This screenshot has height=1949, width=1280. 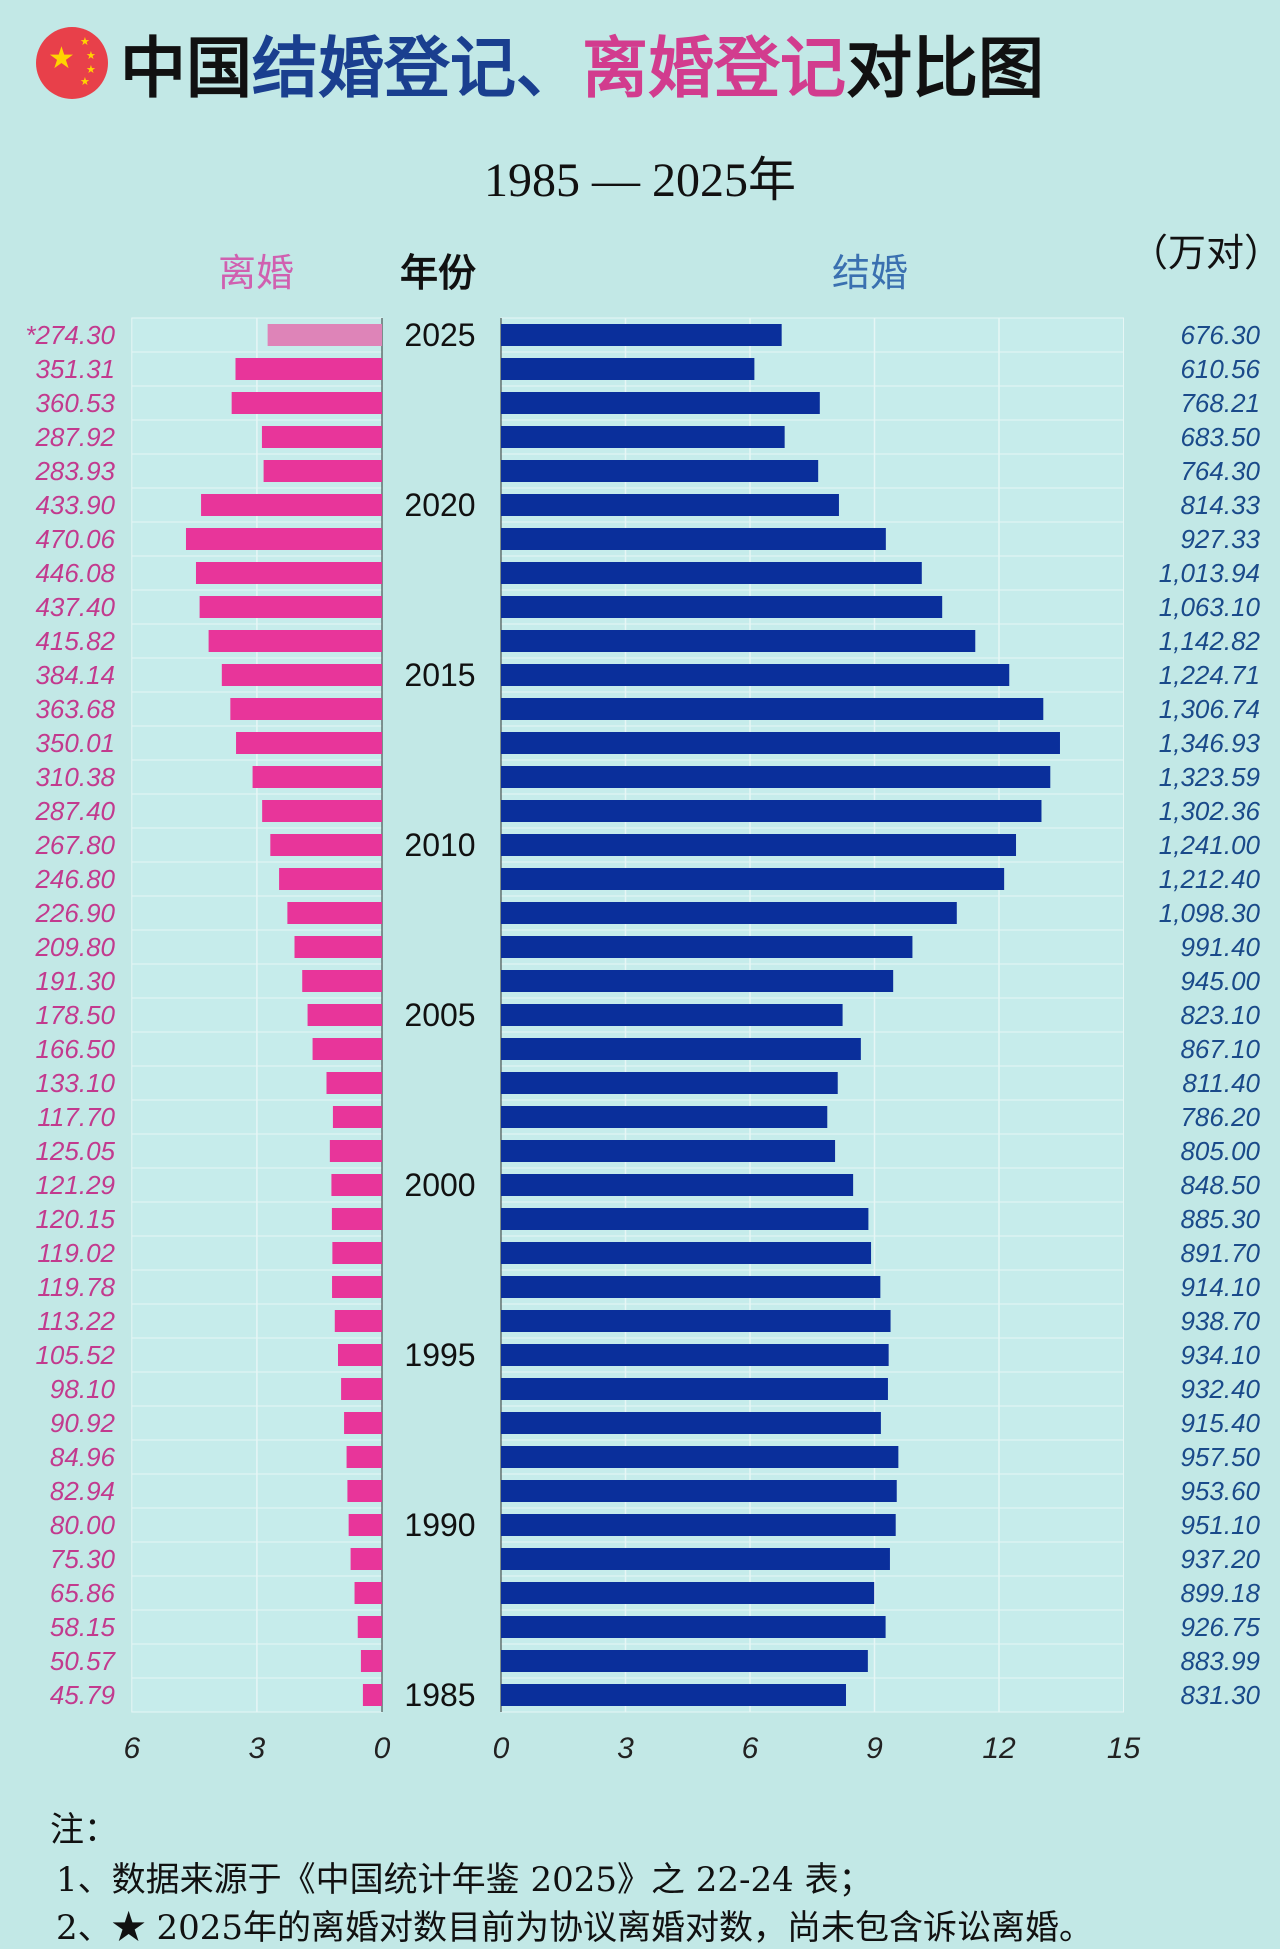 I want to click on divorce-value-label: 75.30, so click(x=83, y=1559).